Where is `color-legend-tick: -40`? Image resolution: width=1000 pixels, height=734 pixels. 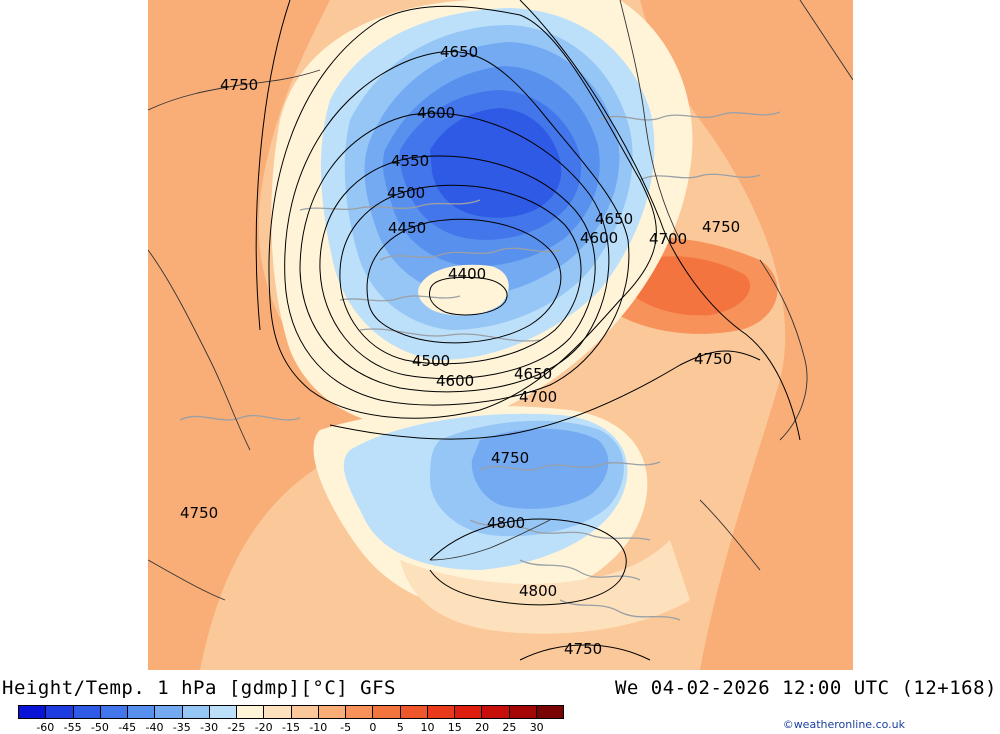 color-legend-tick: -40 is located at coordinates (154, 727).